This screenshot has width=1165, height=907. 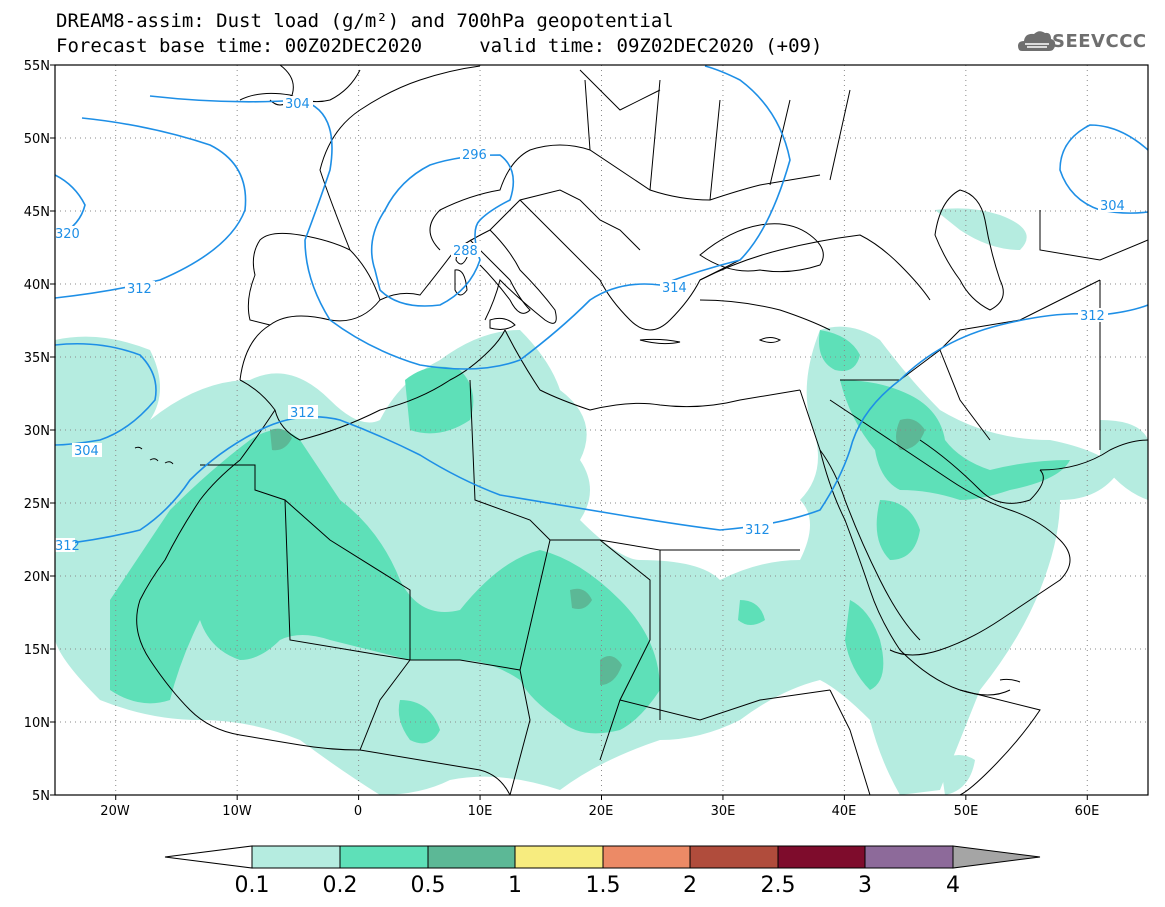 What do you see at coordinates (1087, 811) in the screenshot?
I see `lon-label: 60E` at bounding box center [1087, 811].